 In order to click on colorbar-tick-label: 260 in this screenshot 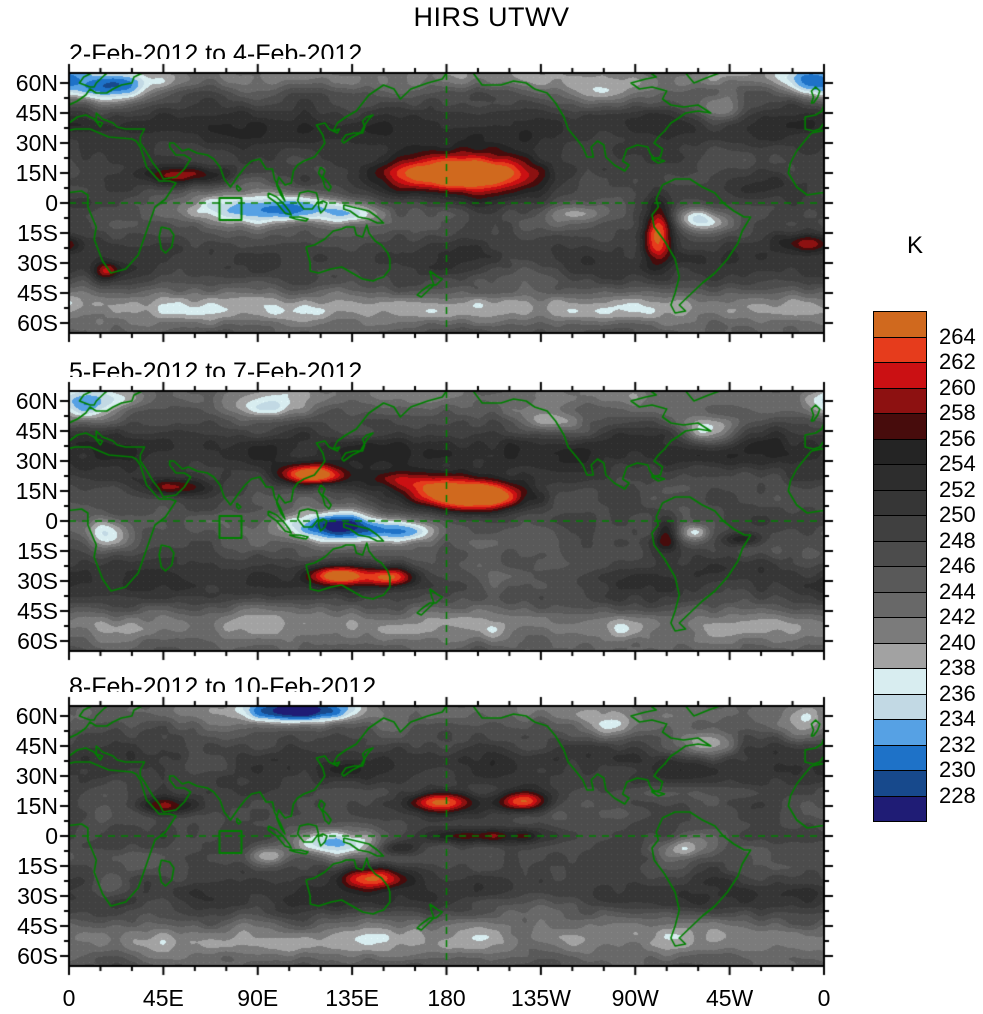, I will do `click(957, 387)`.